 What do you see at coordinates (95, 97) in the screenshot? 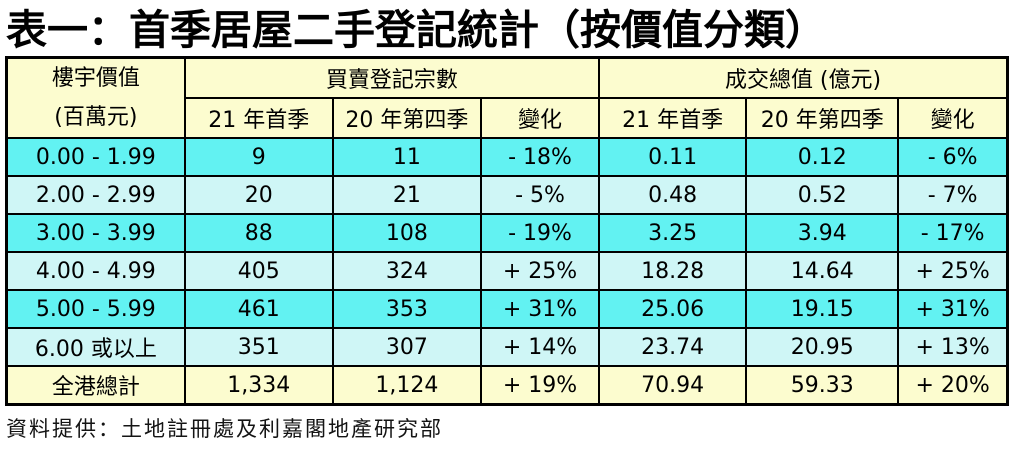
I see `value-column-header: 樓宇價值 (百萬元)` at bounding box center [95, 97].